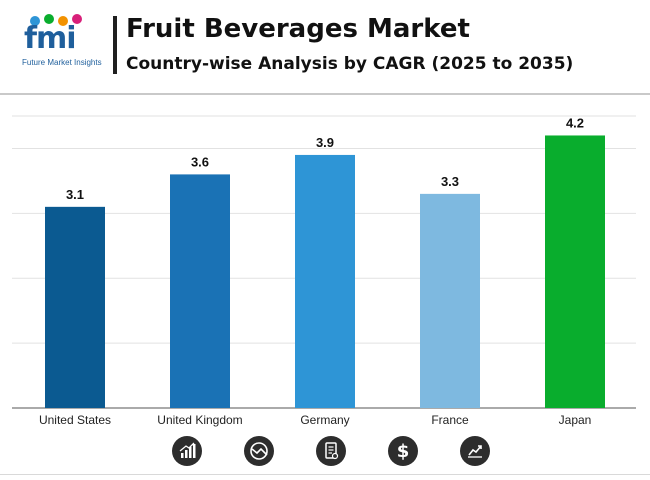  Describe the element at coordinates (475, 451) in the screenshot. I see `growth-chart-icon` at that location.